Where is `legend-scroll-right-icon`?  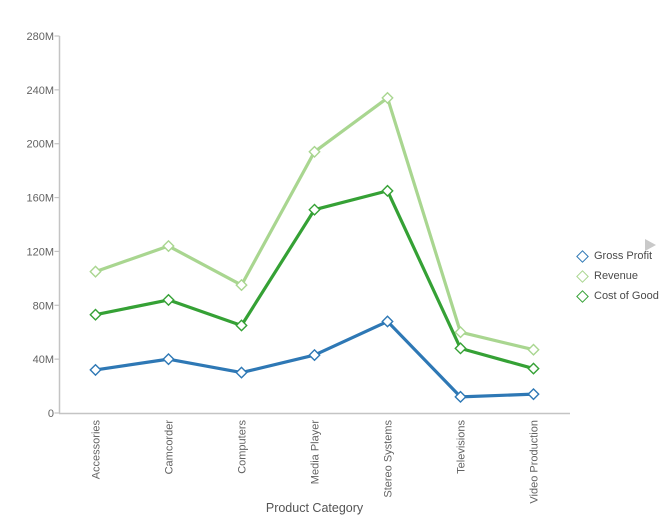
legend-scroll-right-icon is located at coordinates (650, 245).